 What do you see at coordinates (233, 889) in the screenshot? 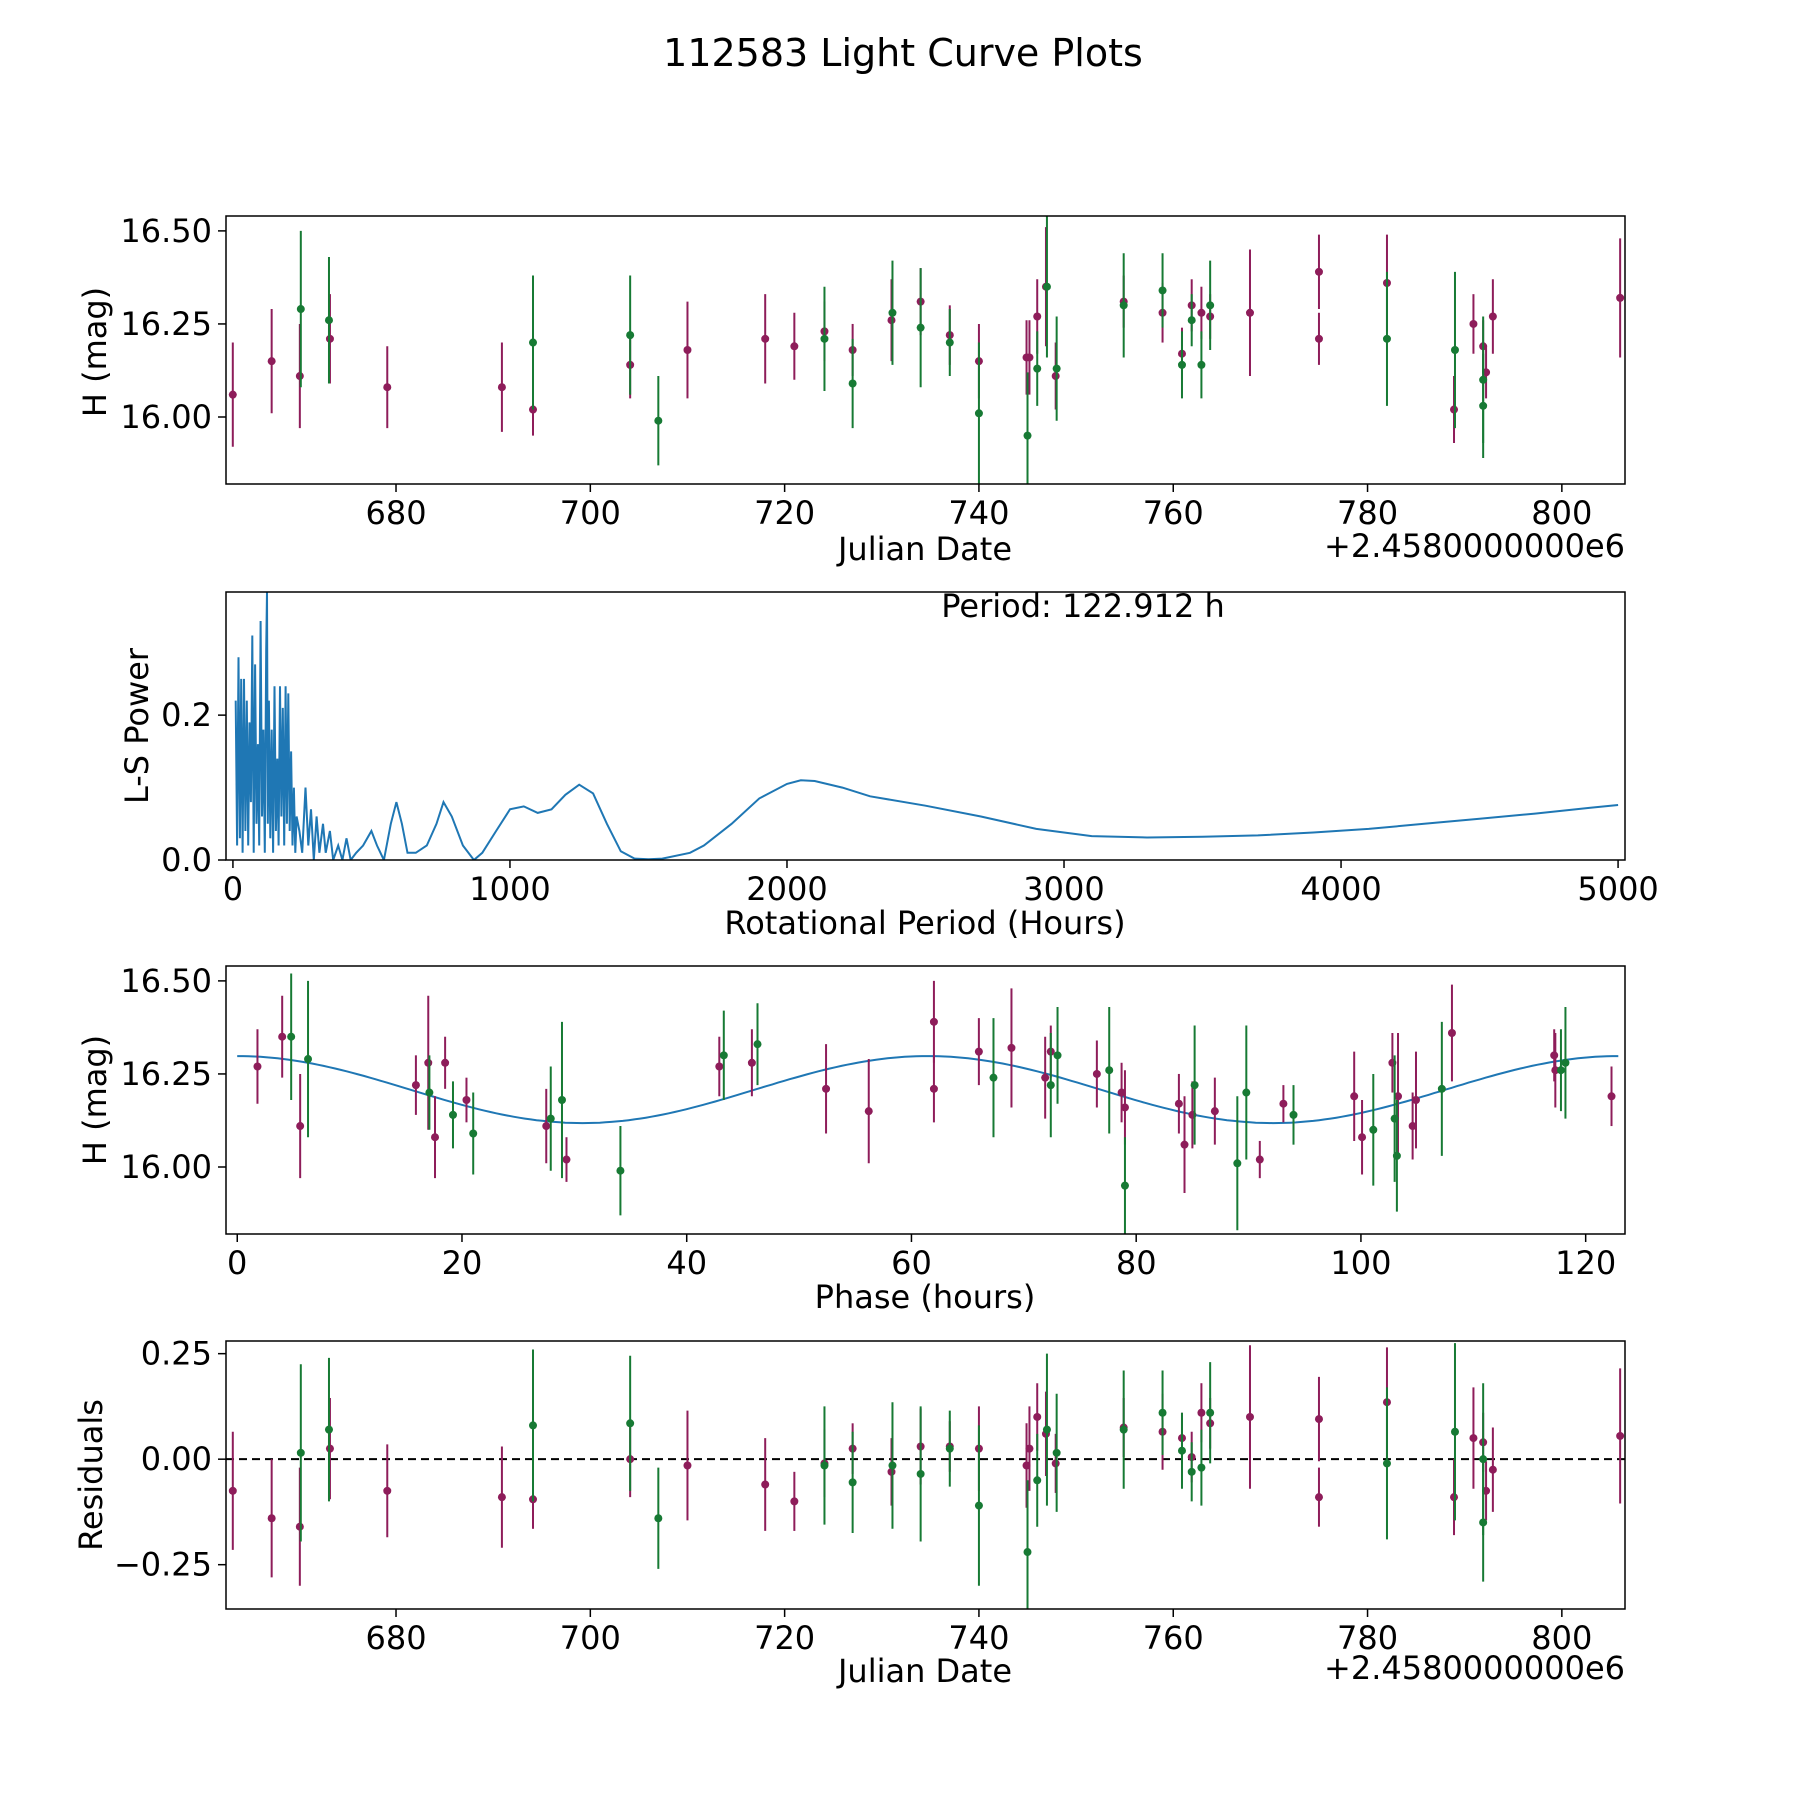
I see `periodogram-xtick-label: 0` at bounding box center [233, 889].